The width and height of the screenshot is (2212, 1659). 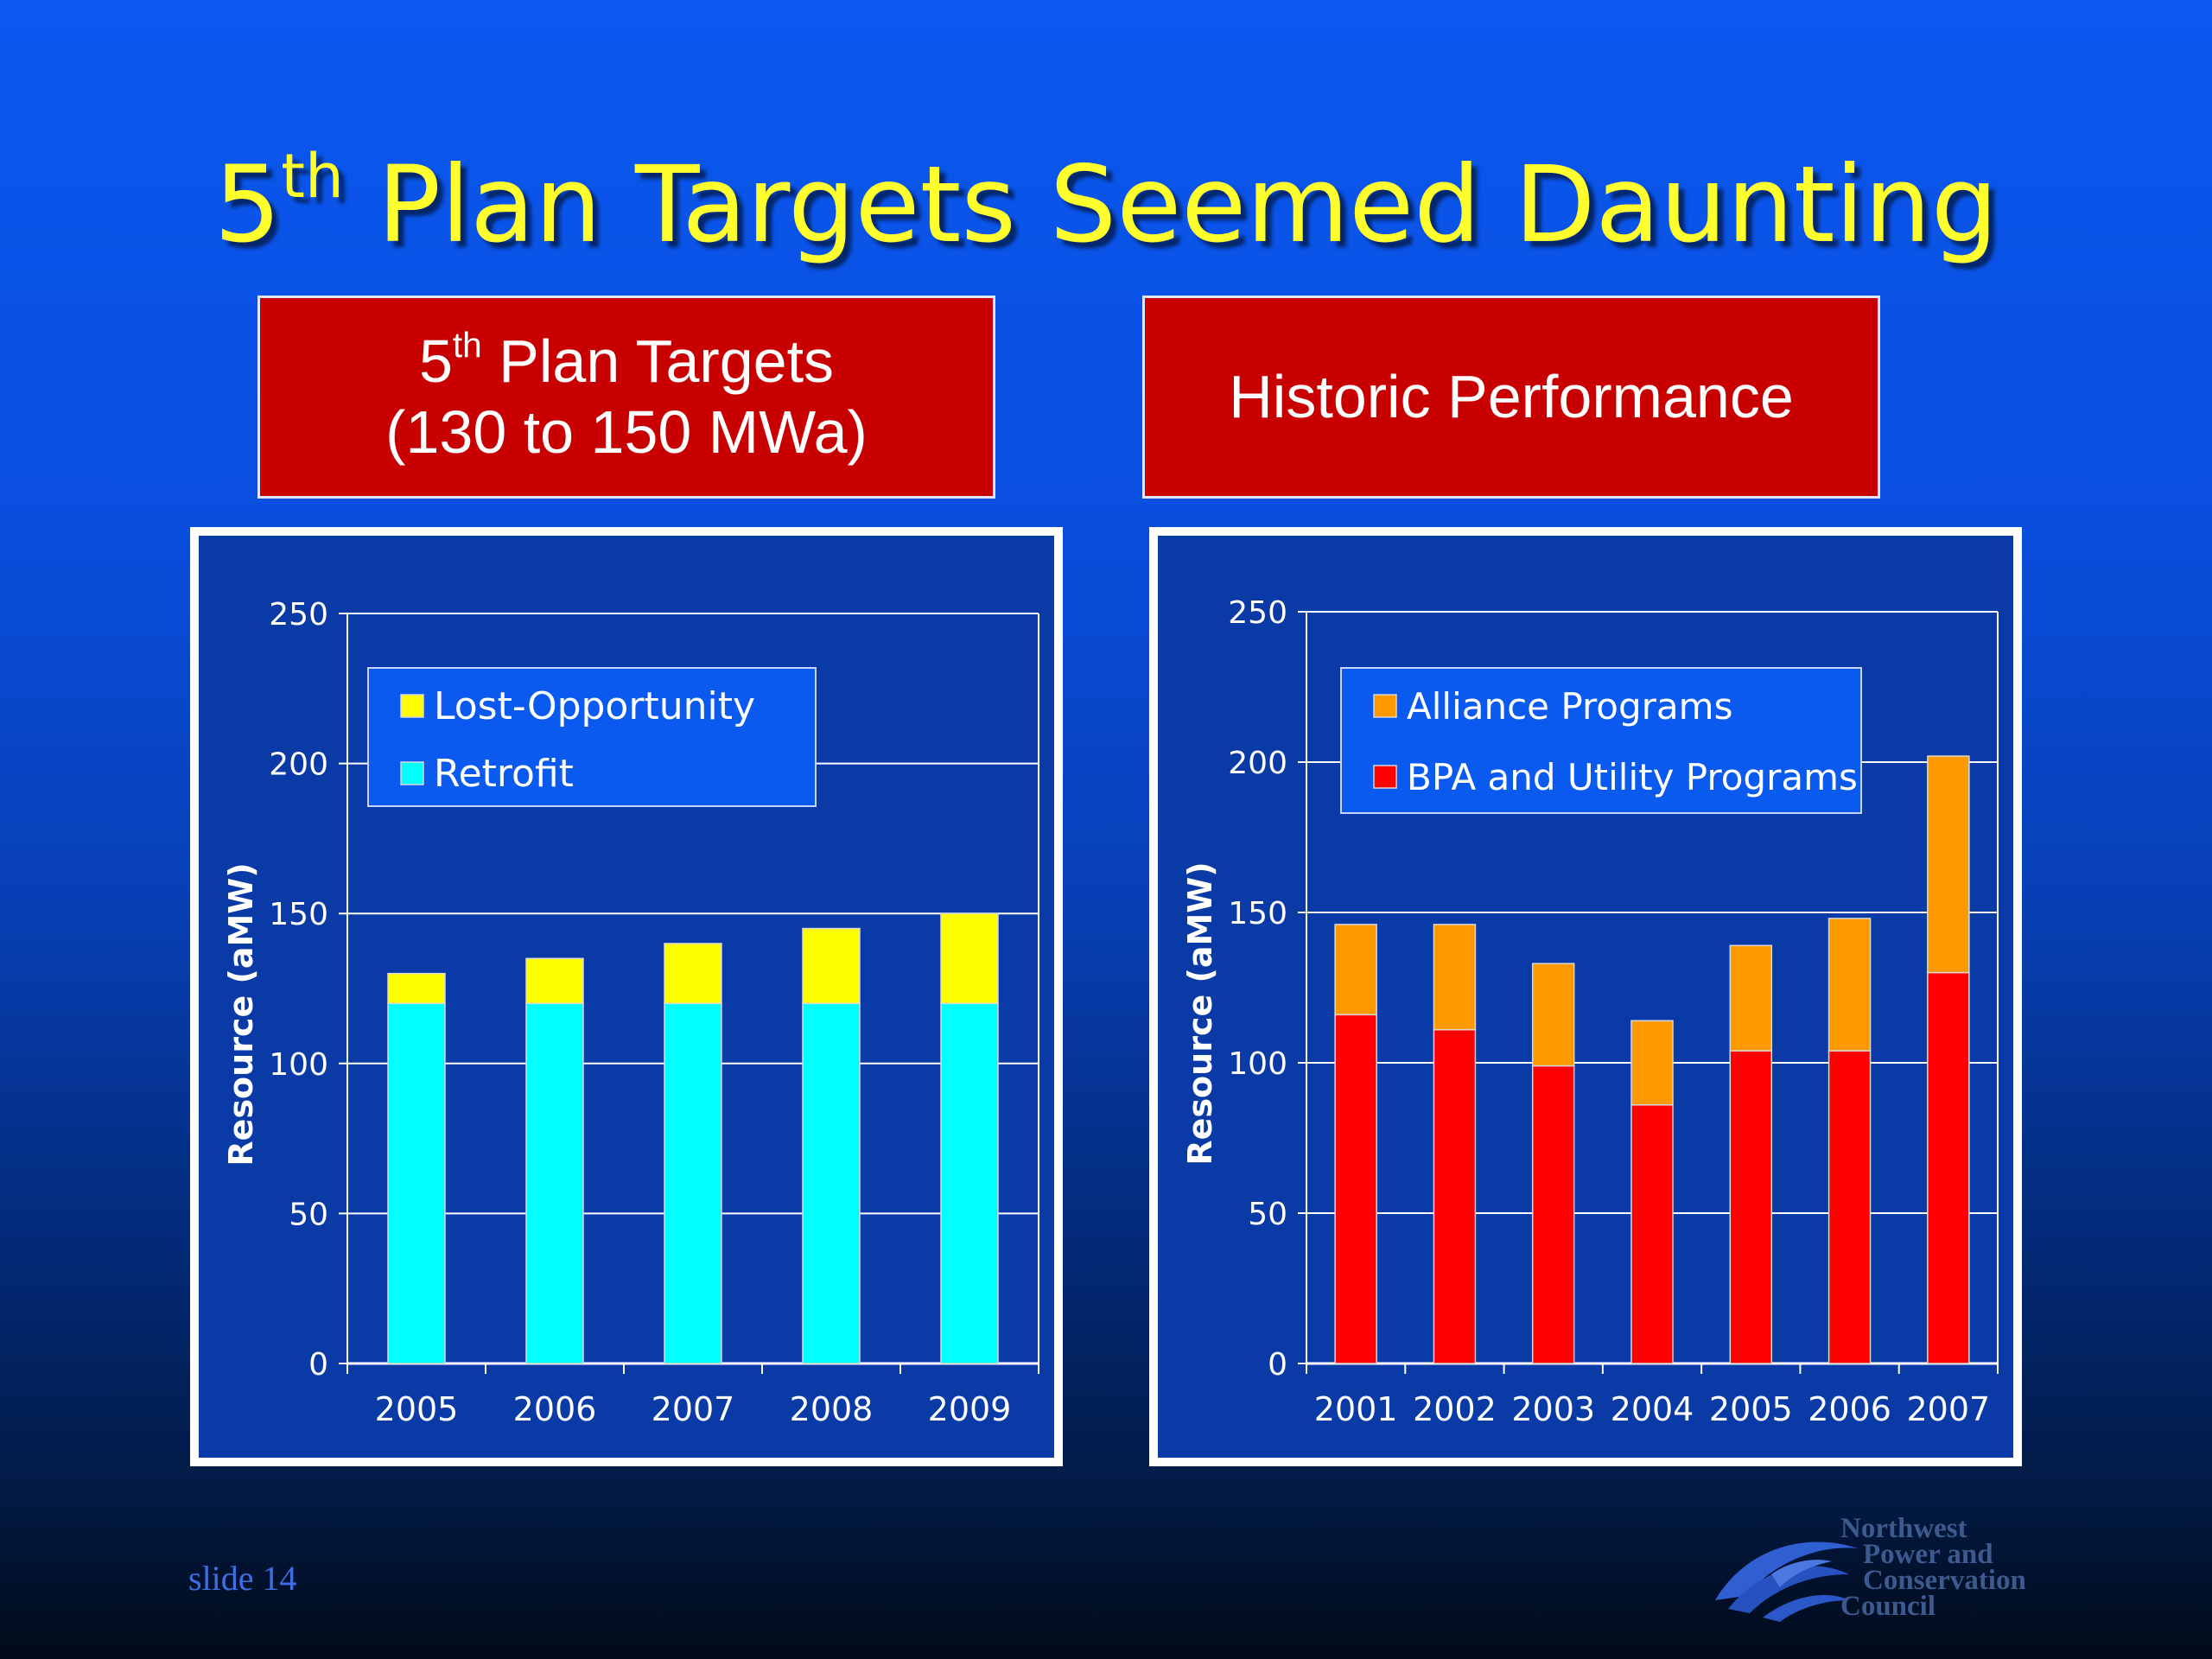 What do you see at coordinates (1106, 203) in the screenshot?
I see `slide-title: 5th Plan Targets Seemed Daunting` at bounding box center [1106, 203].